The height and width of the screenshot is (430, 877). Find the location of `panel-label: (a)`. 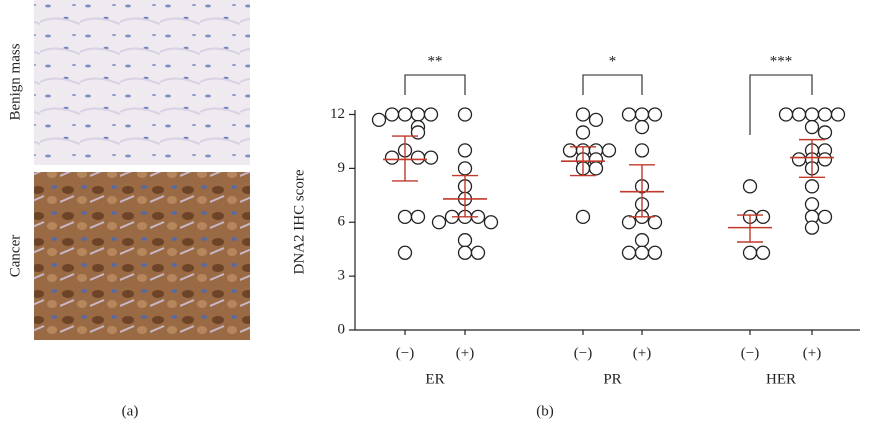

panel-label: (a) is located at coordinates (130, 411).